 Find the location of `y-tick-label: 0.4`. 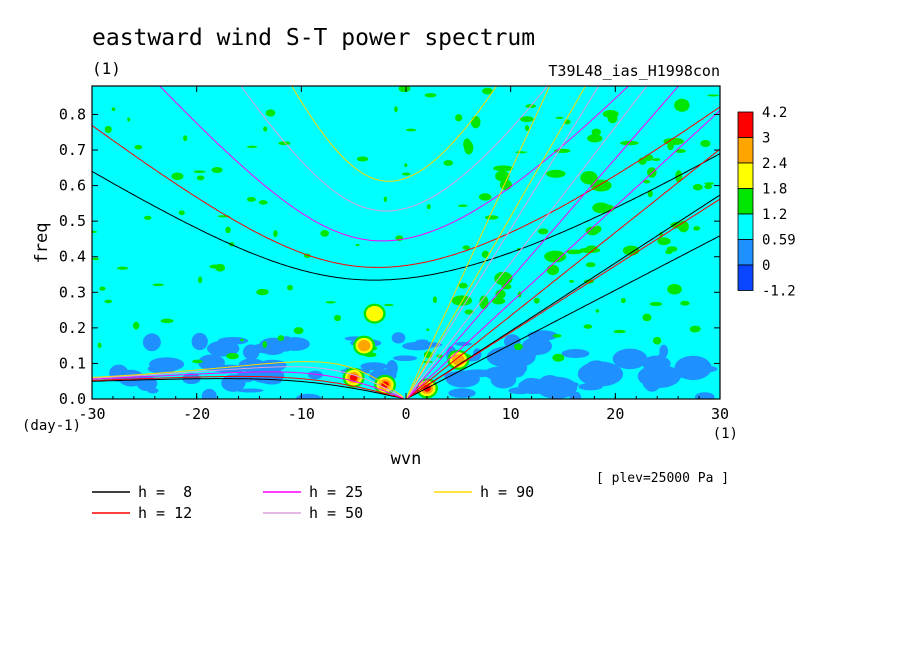

y-tick-label: 0.4 is located at coordinates (72, 257).